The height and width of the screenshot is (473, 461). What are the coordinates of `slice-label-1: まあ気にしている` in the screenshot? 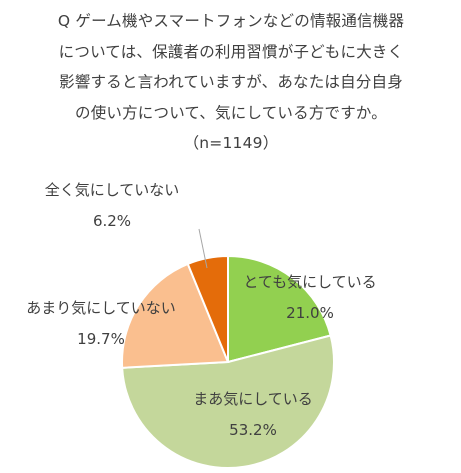 It's located at (253, 399).